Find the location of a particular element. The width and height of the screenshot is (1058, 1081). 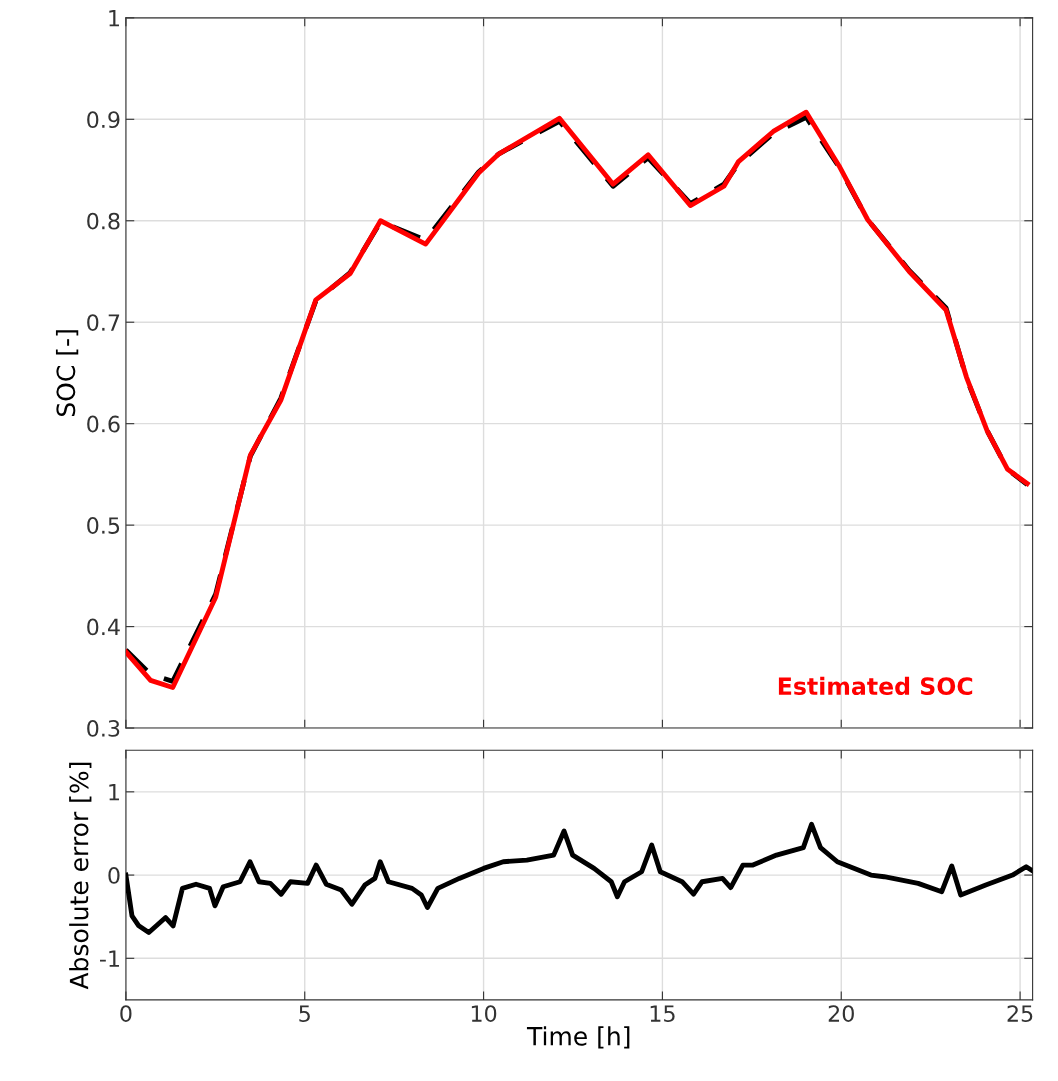

y-tick-label: 0.4 is located at coordinates (103, 627).